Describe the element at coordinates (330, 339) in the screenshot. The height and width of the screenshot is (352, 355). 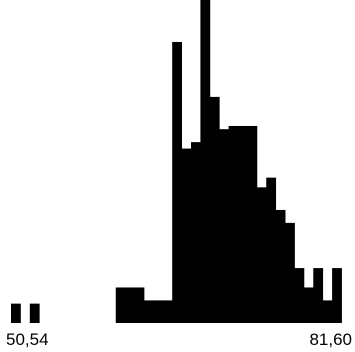
I see `x-tick-label-max: 81,60` at that location.